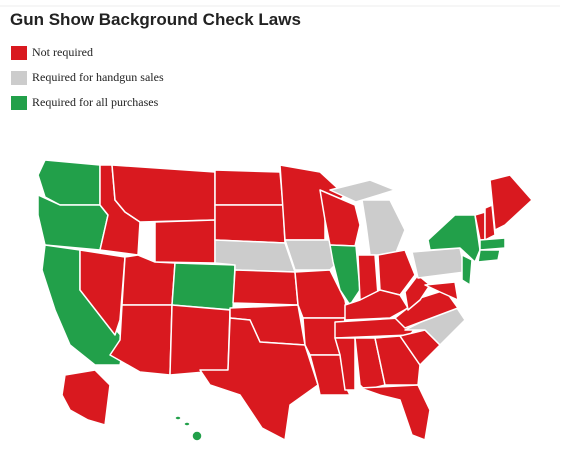 This screenshot has width=572, height=474. What do you see at coordinates (98, 77) in the screenshot?
I see `legend-label: Required for handgun sales` at bounding box center [98, 77].